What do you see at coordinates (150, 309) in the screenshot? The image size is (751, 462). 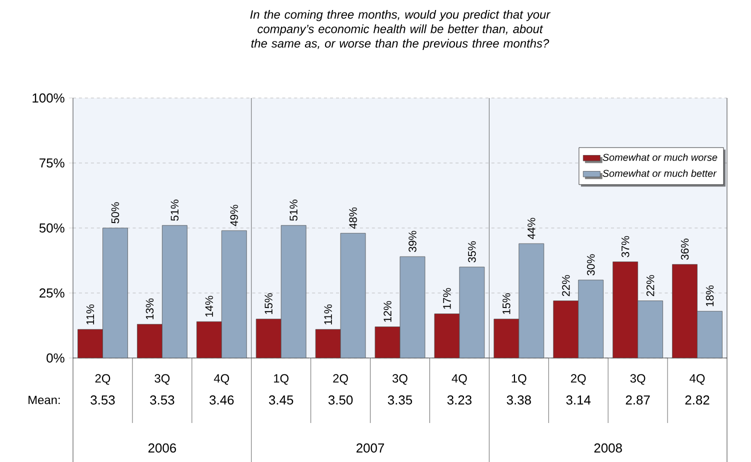 I see `data-label: 13%` at bounding box center [150, 309].